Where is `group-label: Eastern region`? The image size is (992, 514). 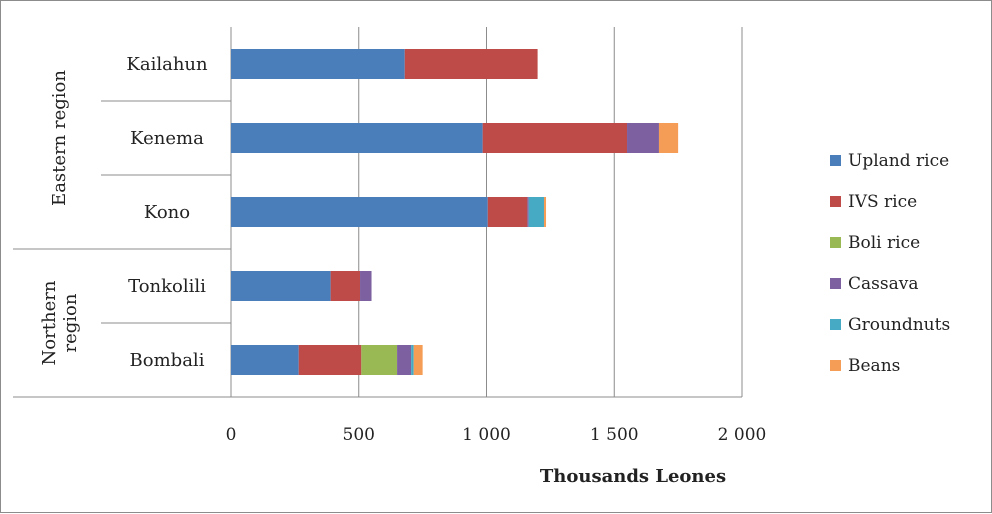
group-label: Eastern region is located at coordinates (59, 138).